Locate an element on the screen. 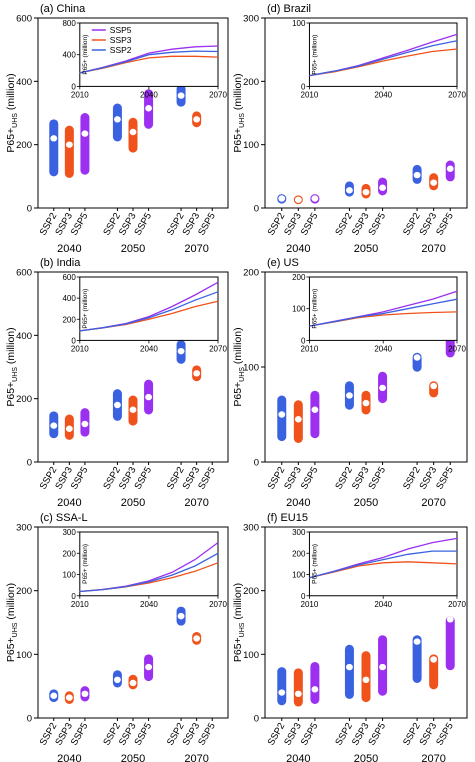 The height and width of the screenshot is (762, 475). y-tick-label: 600 is located at coordinates (24, 273).